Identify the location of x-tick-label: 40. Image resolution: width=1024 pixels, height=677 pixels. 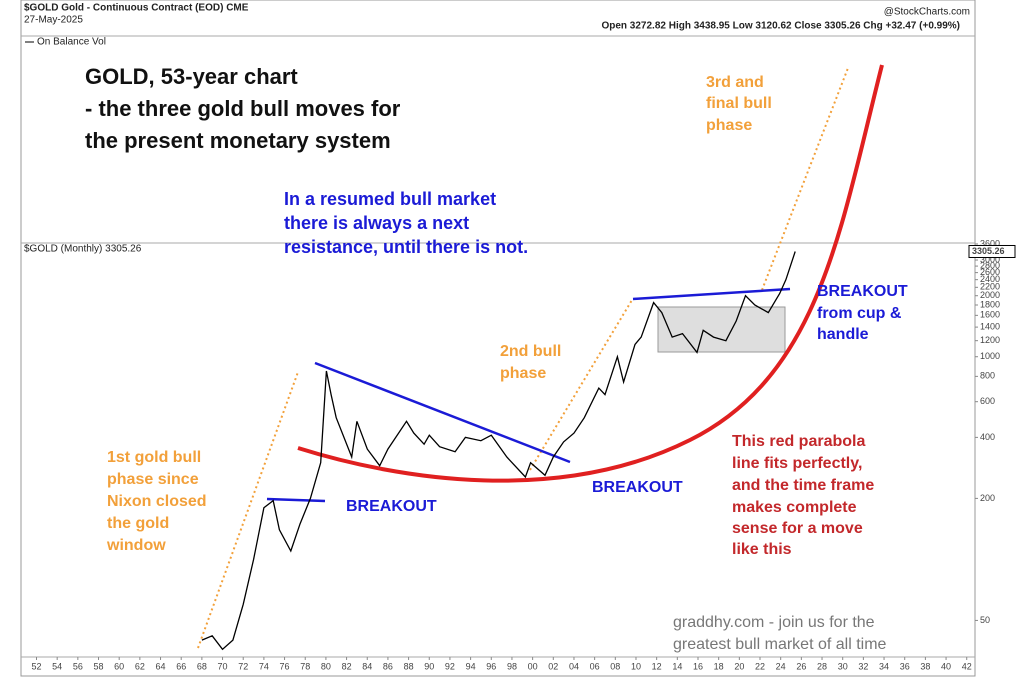
(946, 666).